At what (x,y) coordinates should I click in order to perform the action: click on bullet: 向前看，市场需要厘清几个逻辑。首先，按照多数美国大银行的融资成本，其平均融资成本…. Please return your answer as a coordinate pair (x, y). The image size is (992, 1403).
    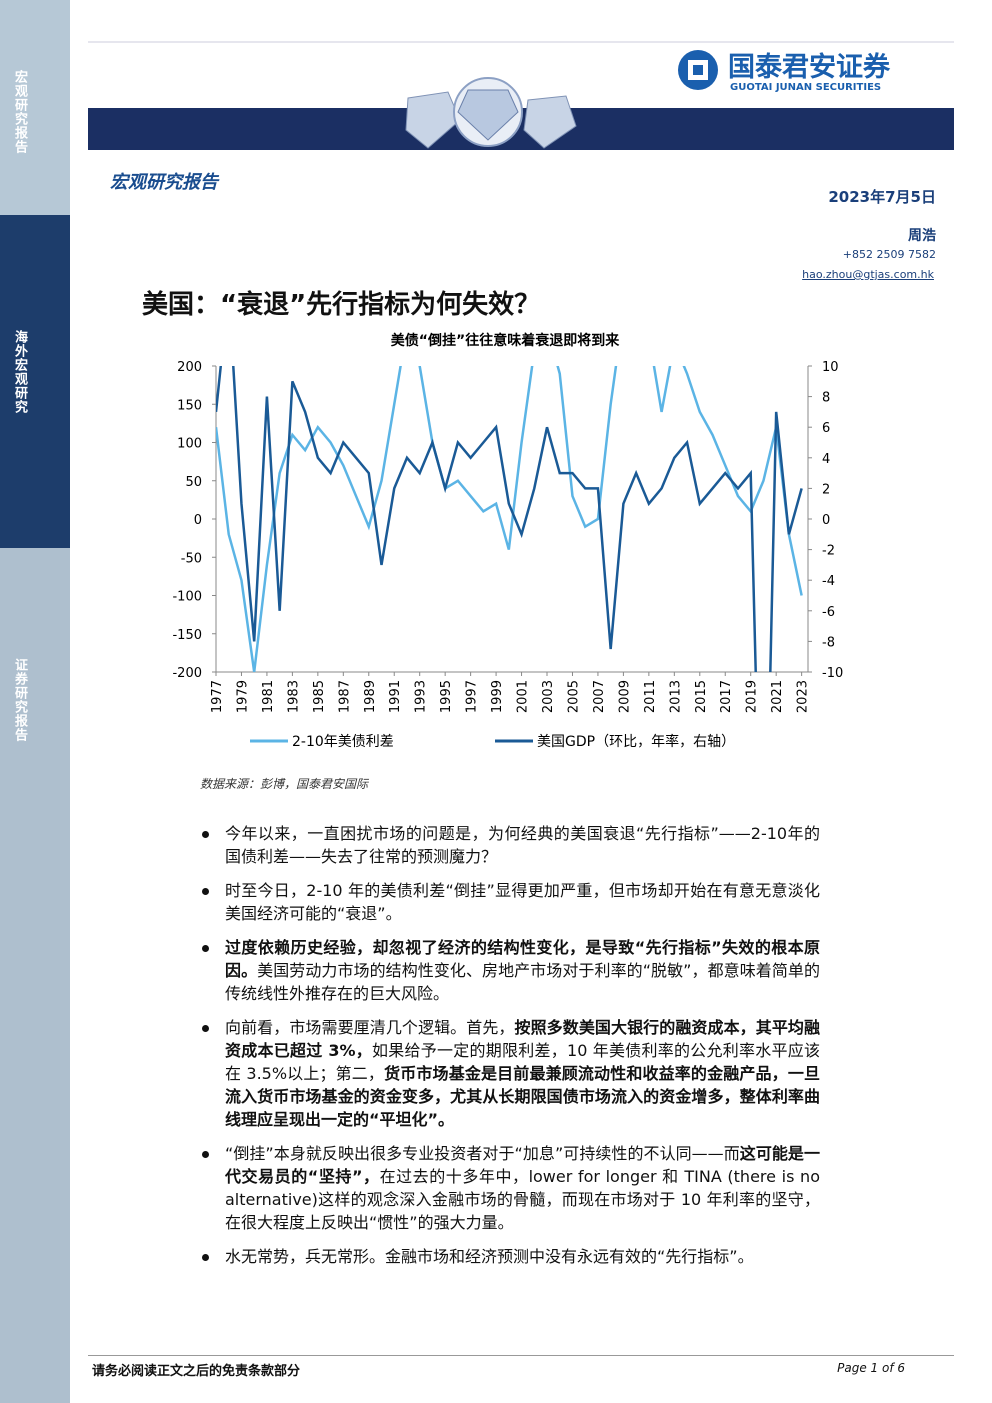
    Looking at the image, I should click on (510, 1073).